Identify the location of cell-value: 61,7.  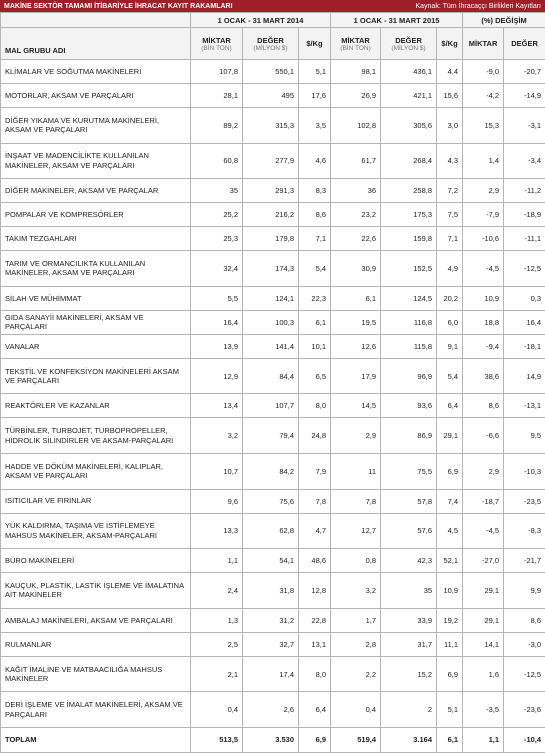
(356, 161).